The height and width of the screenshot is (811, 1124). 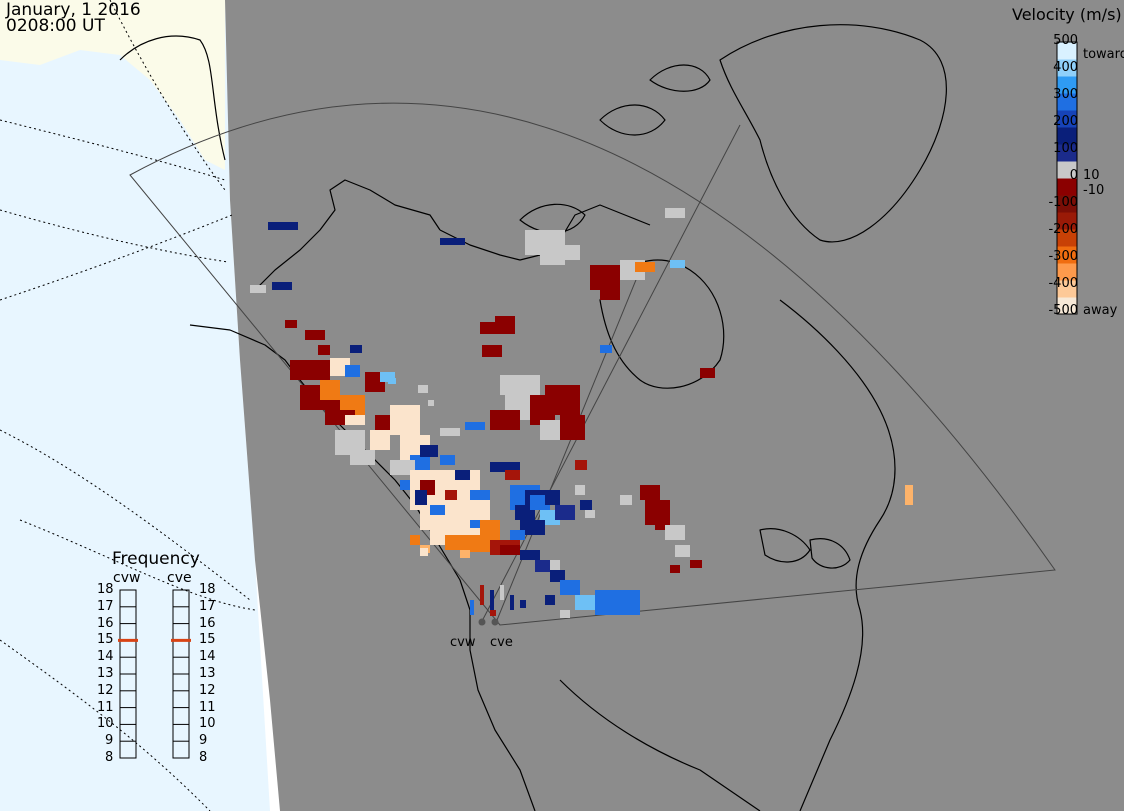 What do you see at coordinates (105, 690) in the screenshot?
I see `frequency-tick-label-left: 12` at bounding box center [105, 690].